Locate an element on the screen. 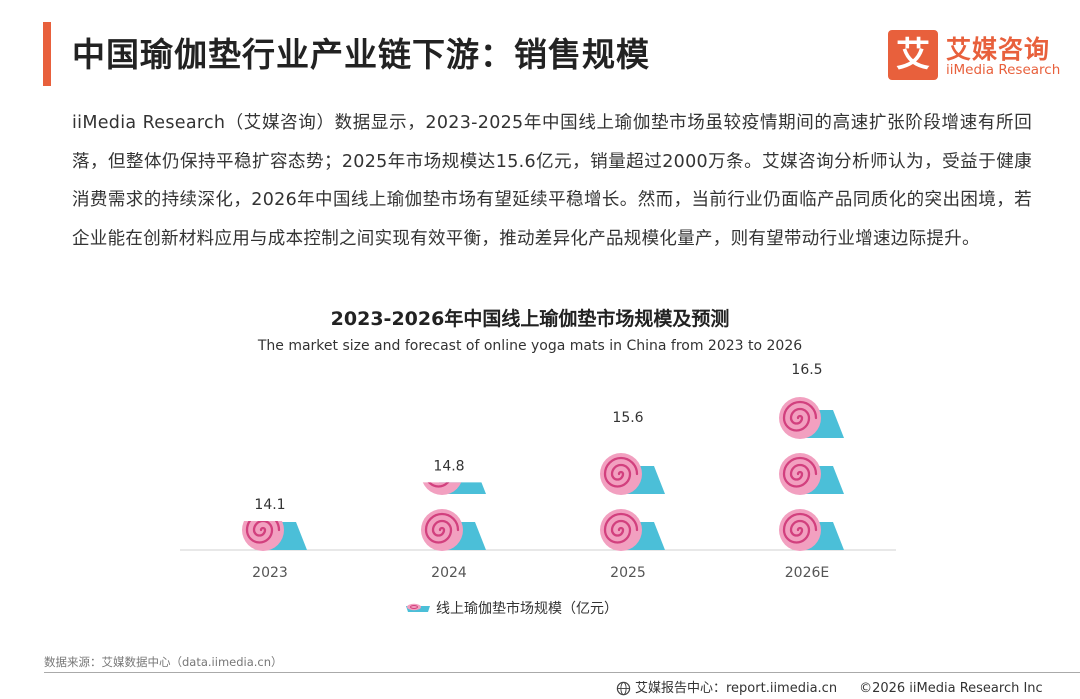  footer-report-center-link: 艾媒报告中心：report.iimedia.cn is located at coordinates (736, 688).